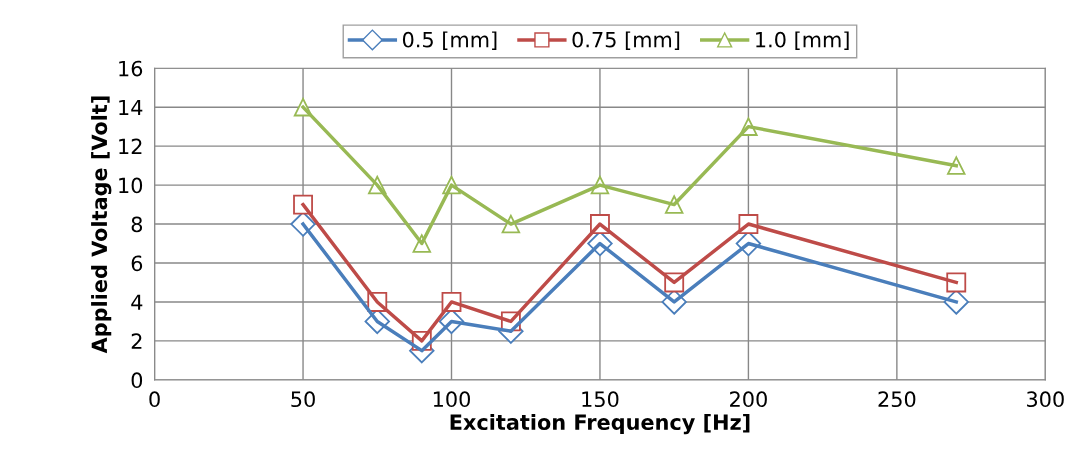 The image size is (1081, 461). I want to click on legend-label: 0.75 [mm], so click(626, 40).